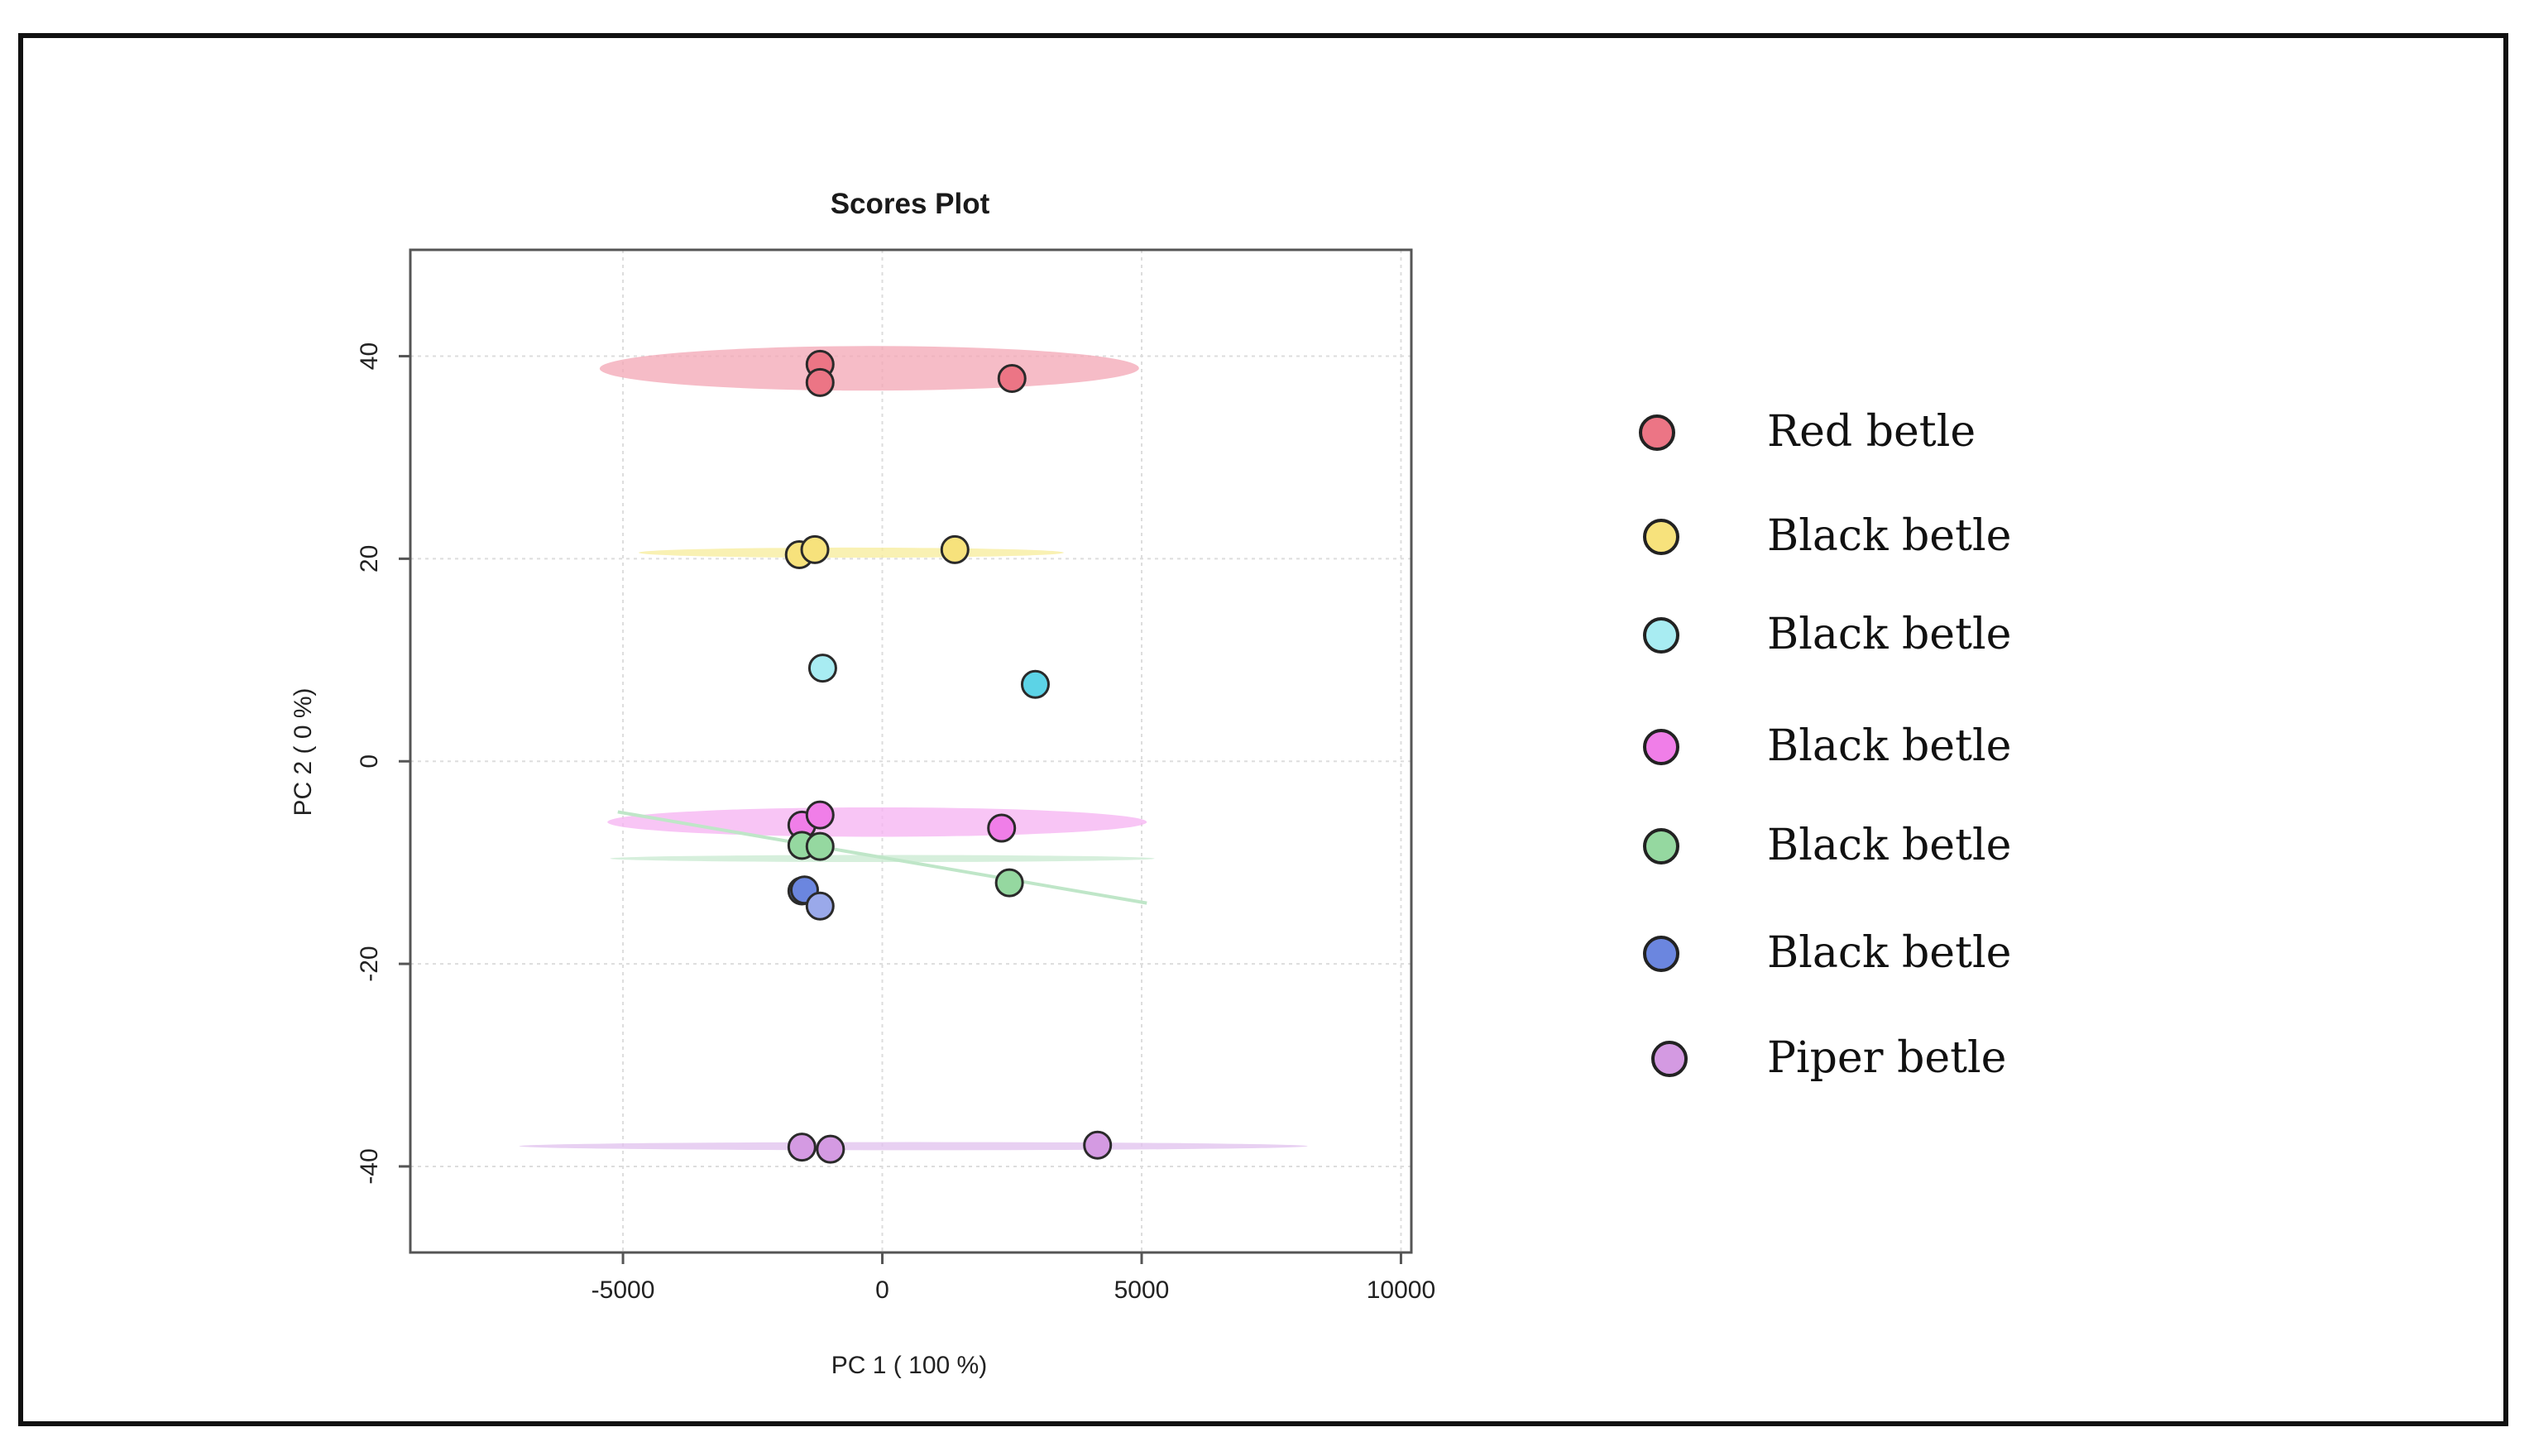  Describe the element at coordinates (910, 204) in the screenshot. I see `chart-title: Scores Plot` at that location.